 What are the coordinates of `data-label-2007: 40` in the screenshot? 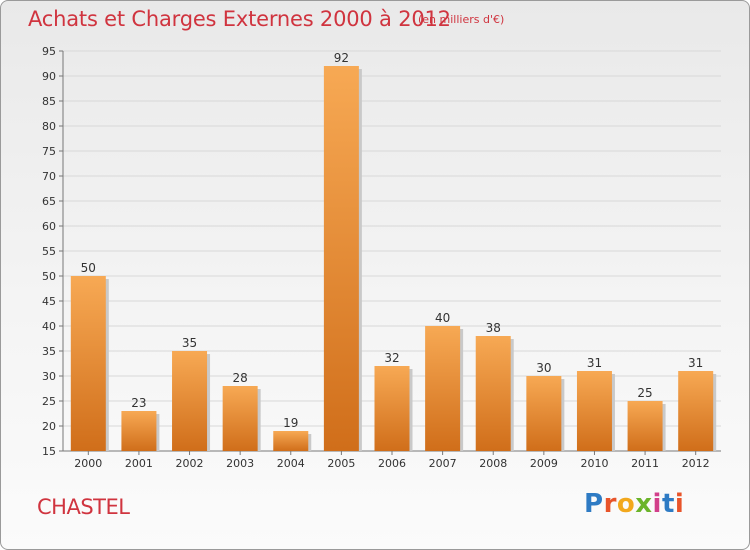 It's located at (442, 318).